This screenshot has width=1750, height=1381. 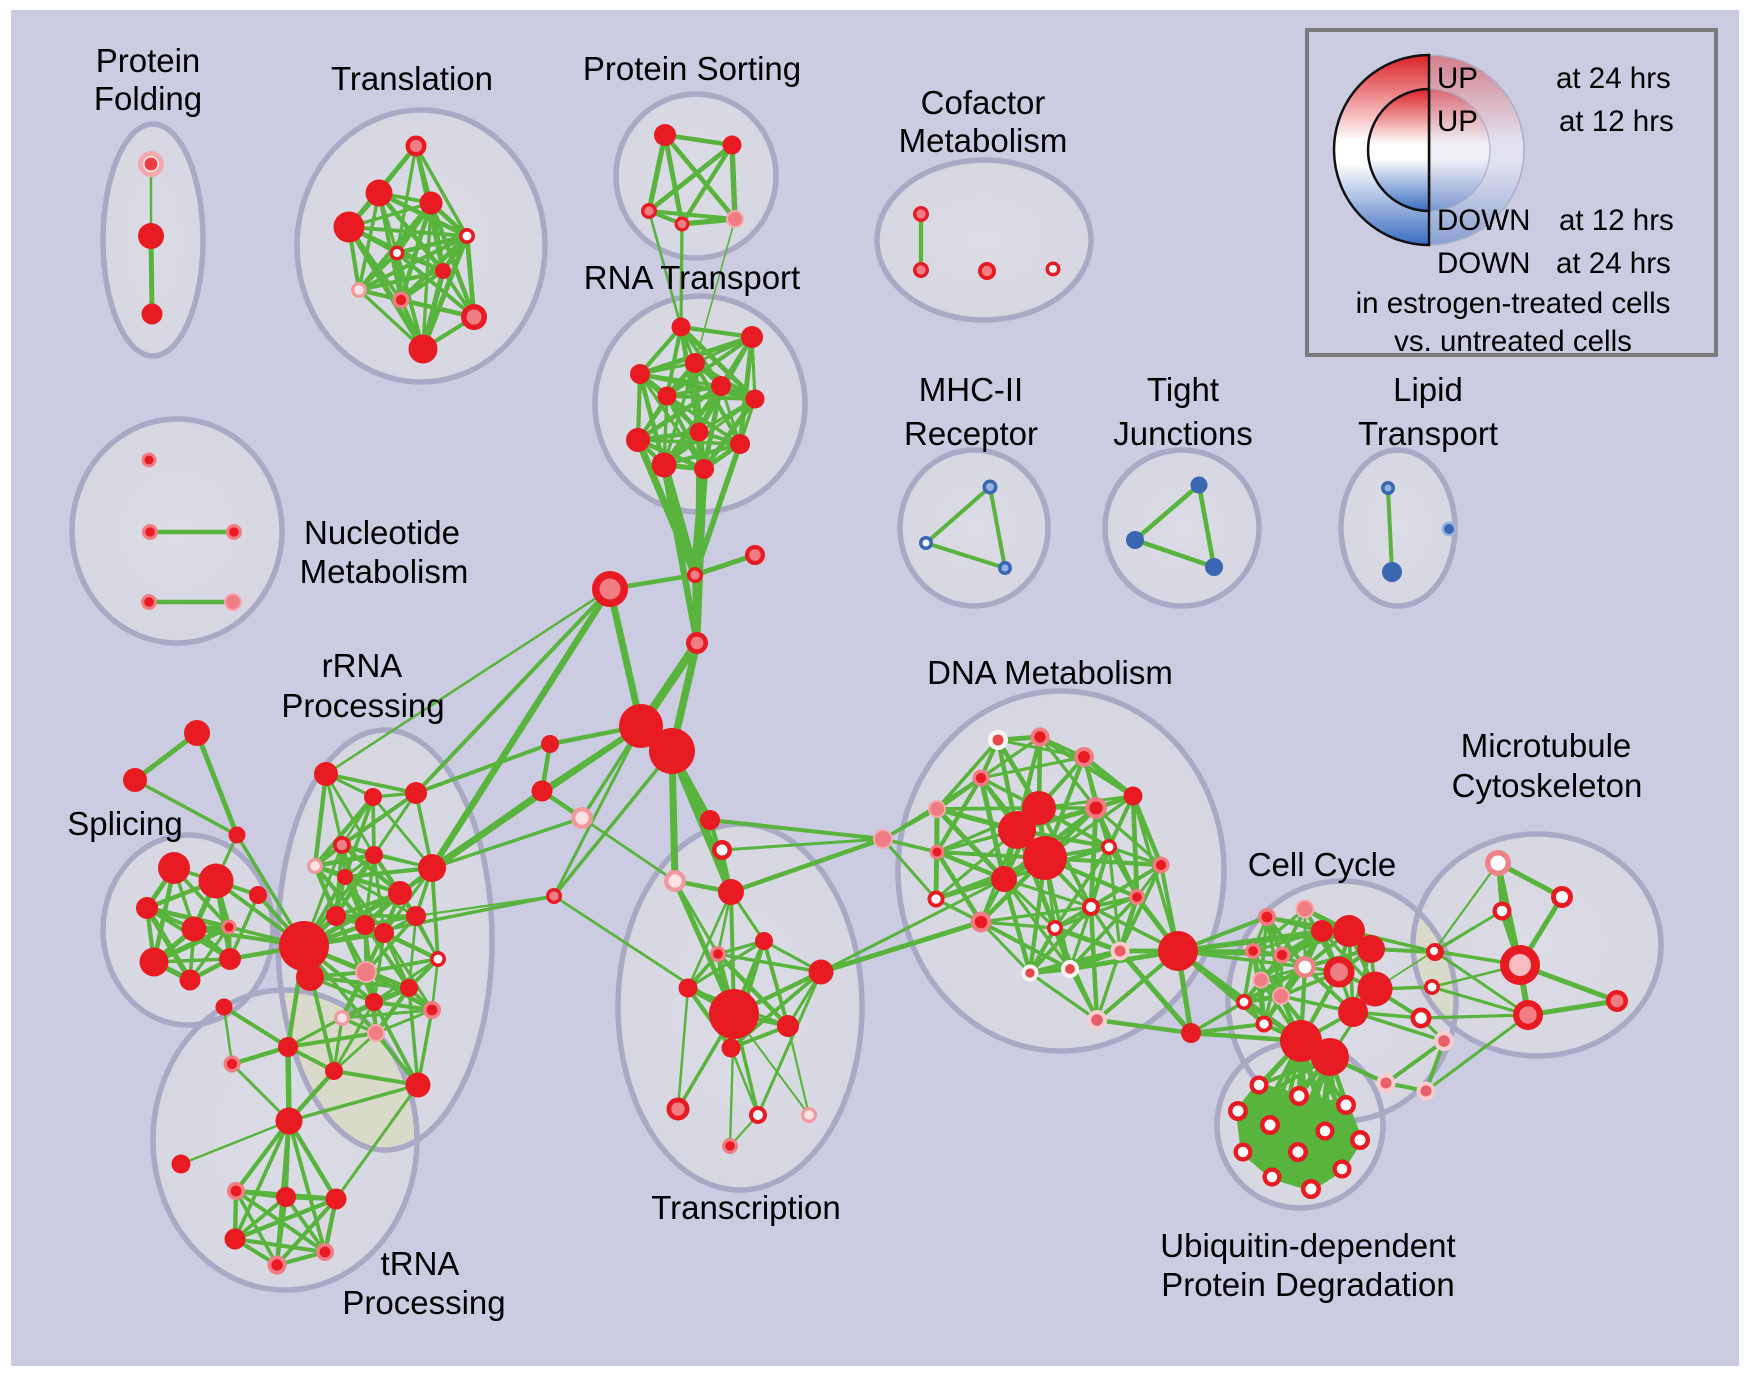 What do you see at coordinates (1428, 433) in the screenshot?
I see `svg-text: Transport` at bounding box center [1428, 433].